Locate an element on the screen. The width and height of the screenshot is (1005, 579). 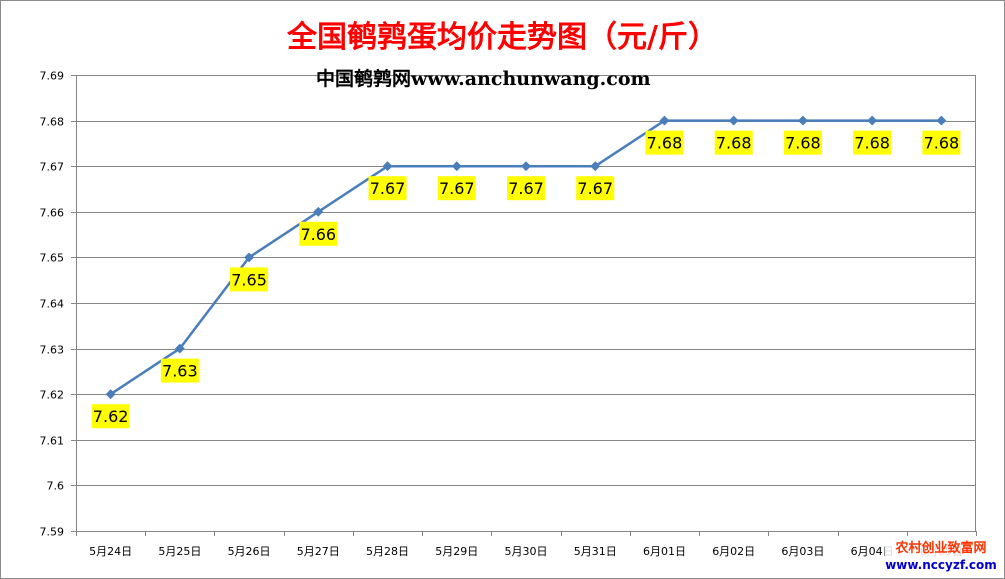
data-label-text: 7.62 is located at coordinates (111, 416).